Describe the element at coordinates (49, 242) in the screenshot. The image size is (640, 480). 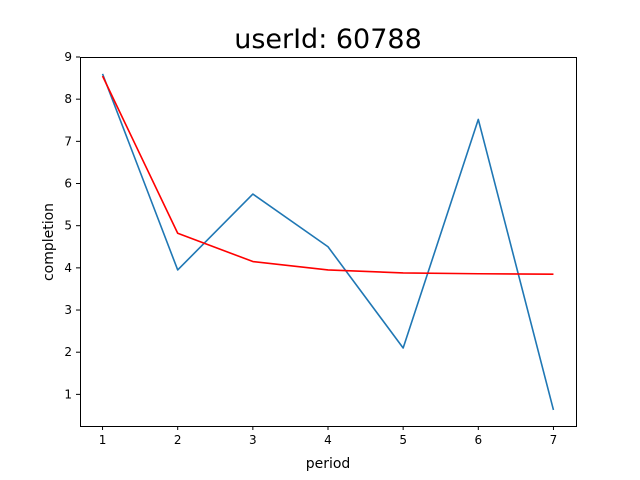
I see `y-axis-label: completion` at that location.